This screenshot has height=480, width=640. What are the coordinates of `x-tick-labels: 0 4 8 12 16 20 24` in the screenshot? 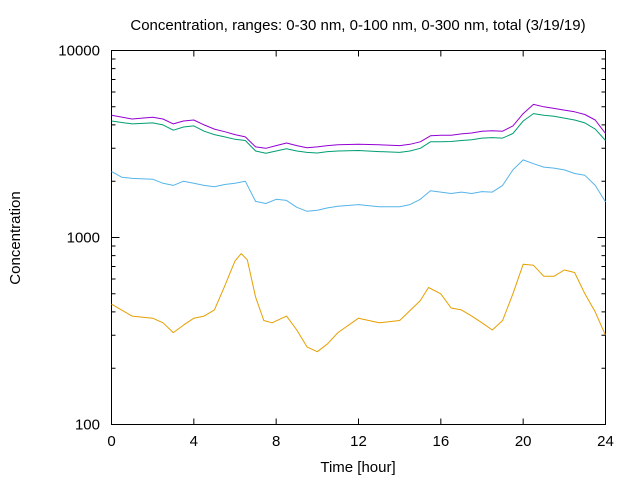 It's located at (360, 441).